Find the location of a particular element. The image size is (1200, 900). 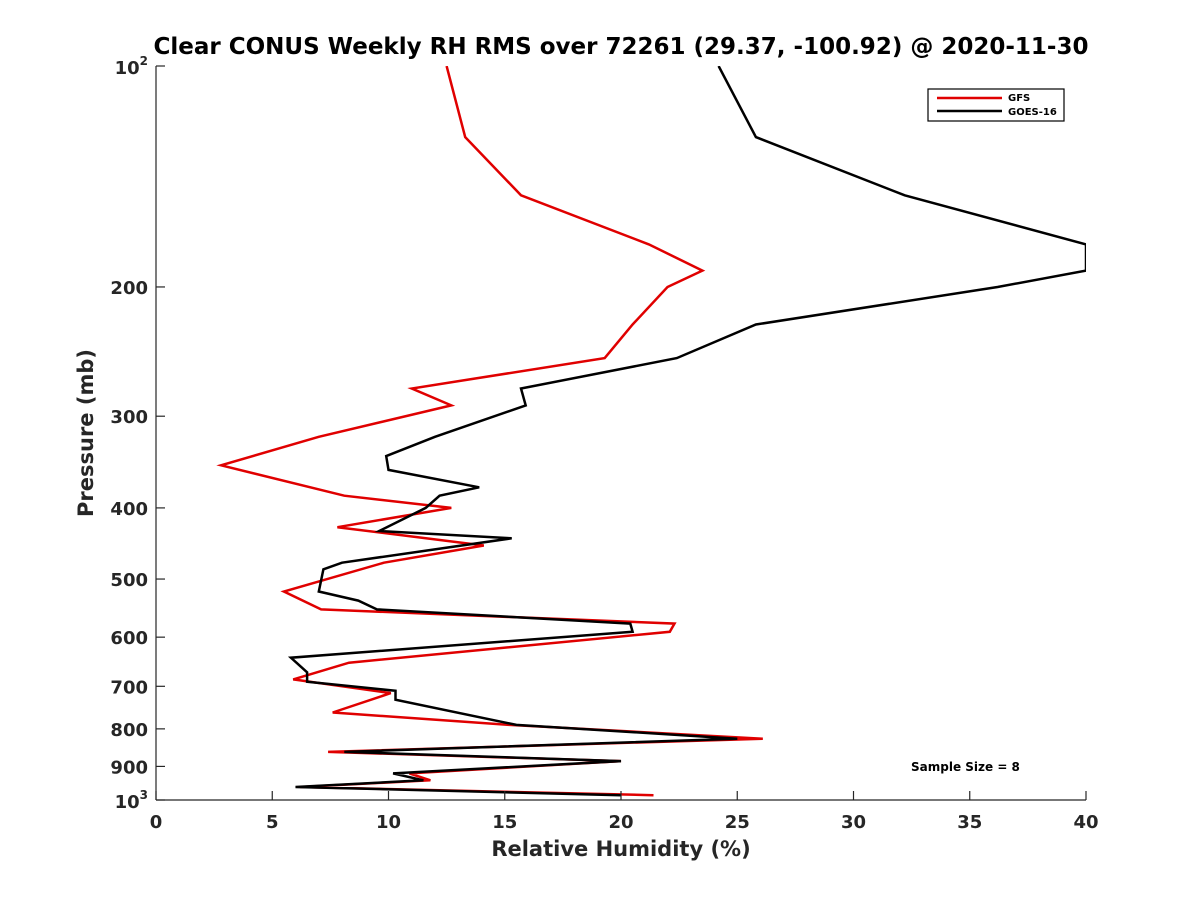

x-tick-label: 40 is located at coordinates (1085, 822).